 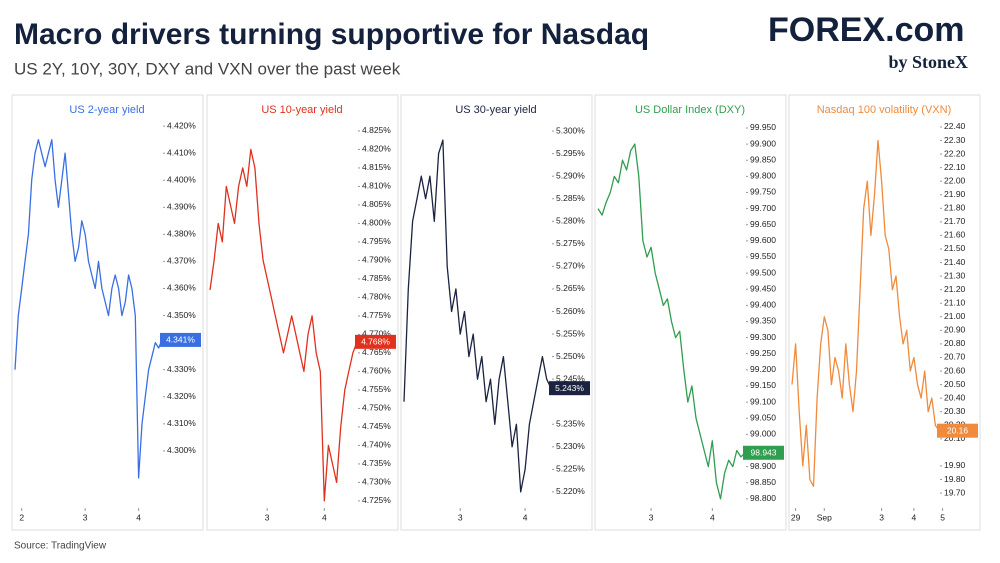 I want to click on y-tick-label: 4.350%, so click(x=181, y=315).